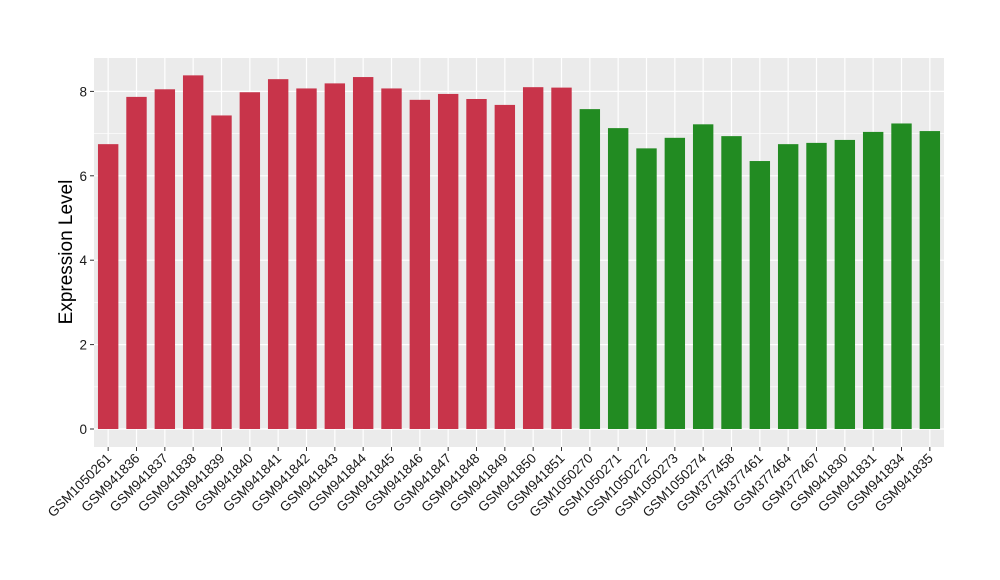  What do you see at coordinates (788, 286) in the screenshot?
I see `bar-GSM377464` at bounding box center [788, 286].